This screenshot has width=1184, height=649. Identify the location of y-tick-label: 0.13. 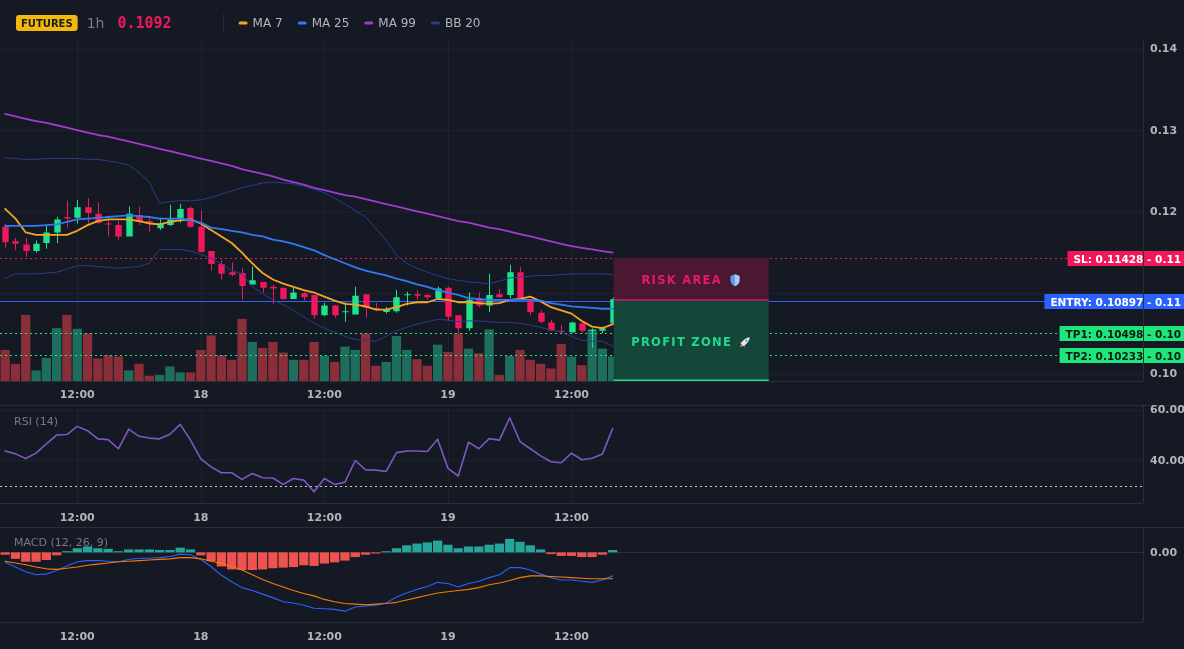
(1164, 130).